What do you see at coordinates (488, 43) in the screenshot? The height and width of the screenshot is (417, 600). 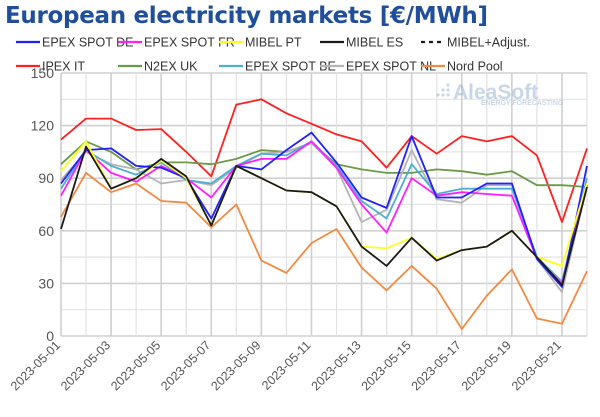 I see `legend-label: MIBEL+Adjust.` at bounding box center [488, 43].